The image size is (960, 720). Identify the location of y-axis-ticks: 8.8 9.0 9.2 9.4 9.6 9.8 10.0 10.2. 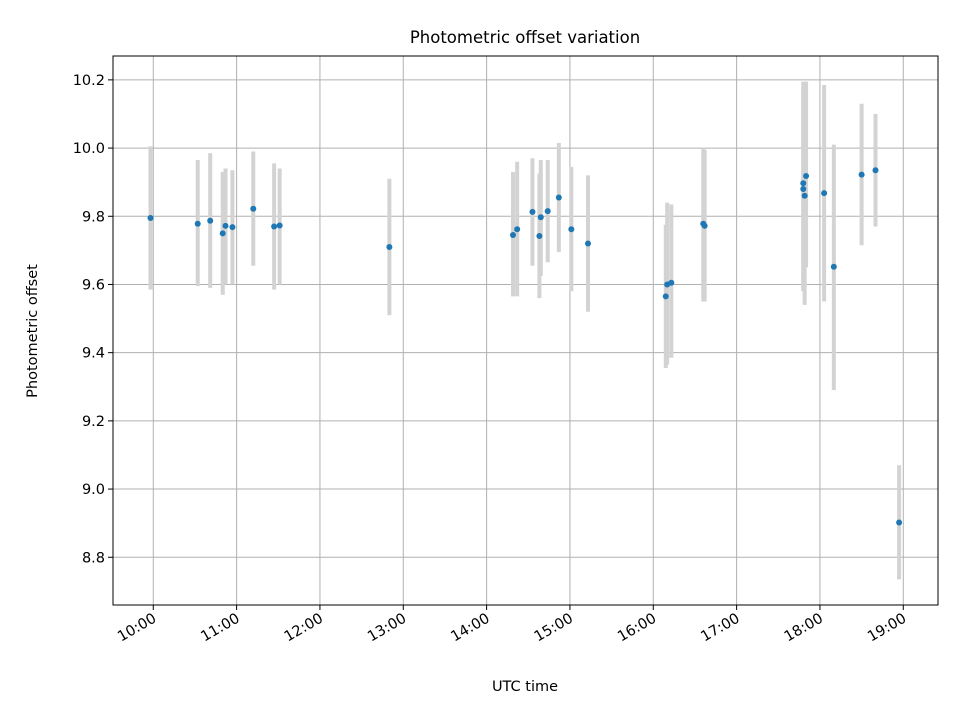
(93, 319).